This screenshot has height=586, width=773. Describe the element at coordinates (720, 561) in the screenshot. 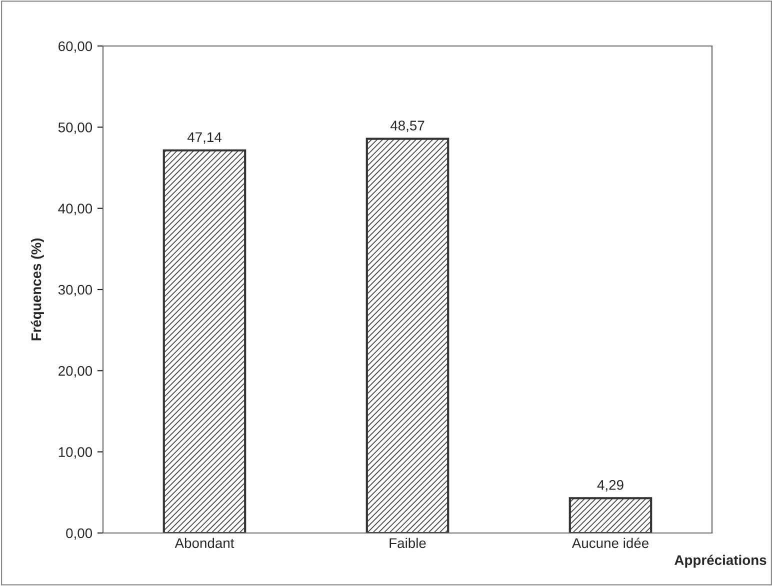

I see `x-axis-title: Appréciations` at that location.